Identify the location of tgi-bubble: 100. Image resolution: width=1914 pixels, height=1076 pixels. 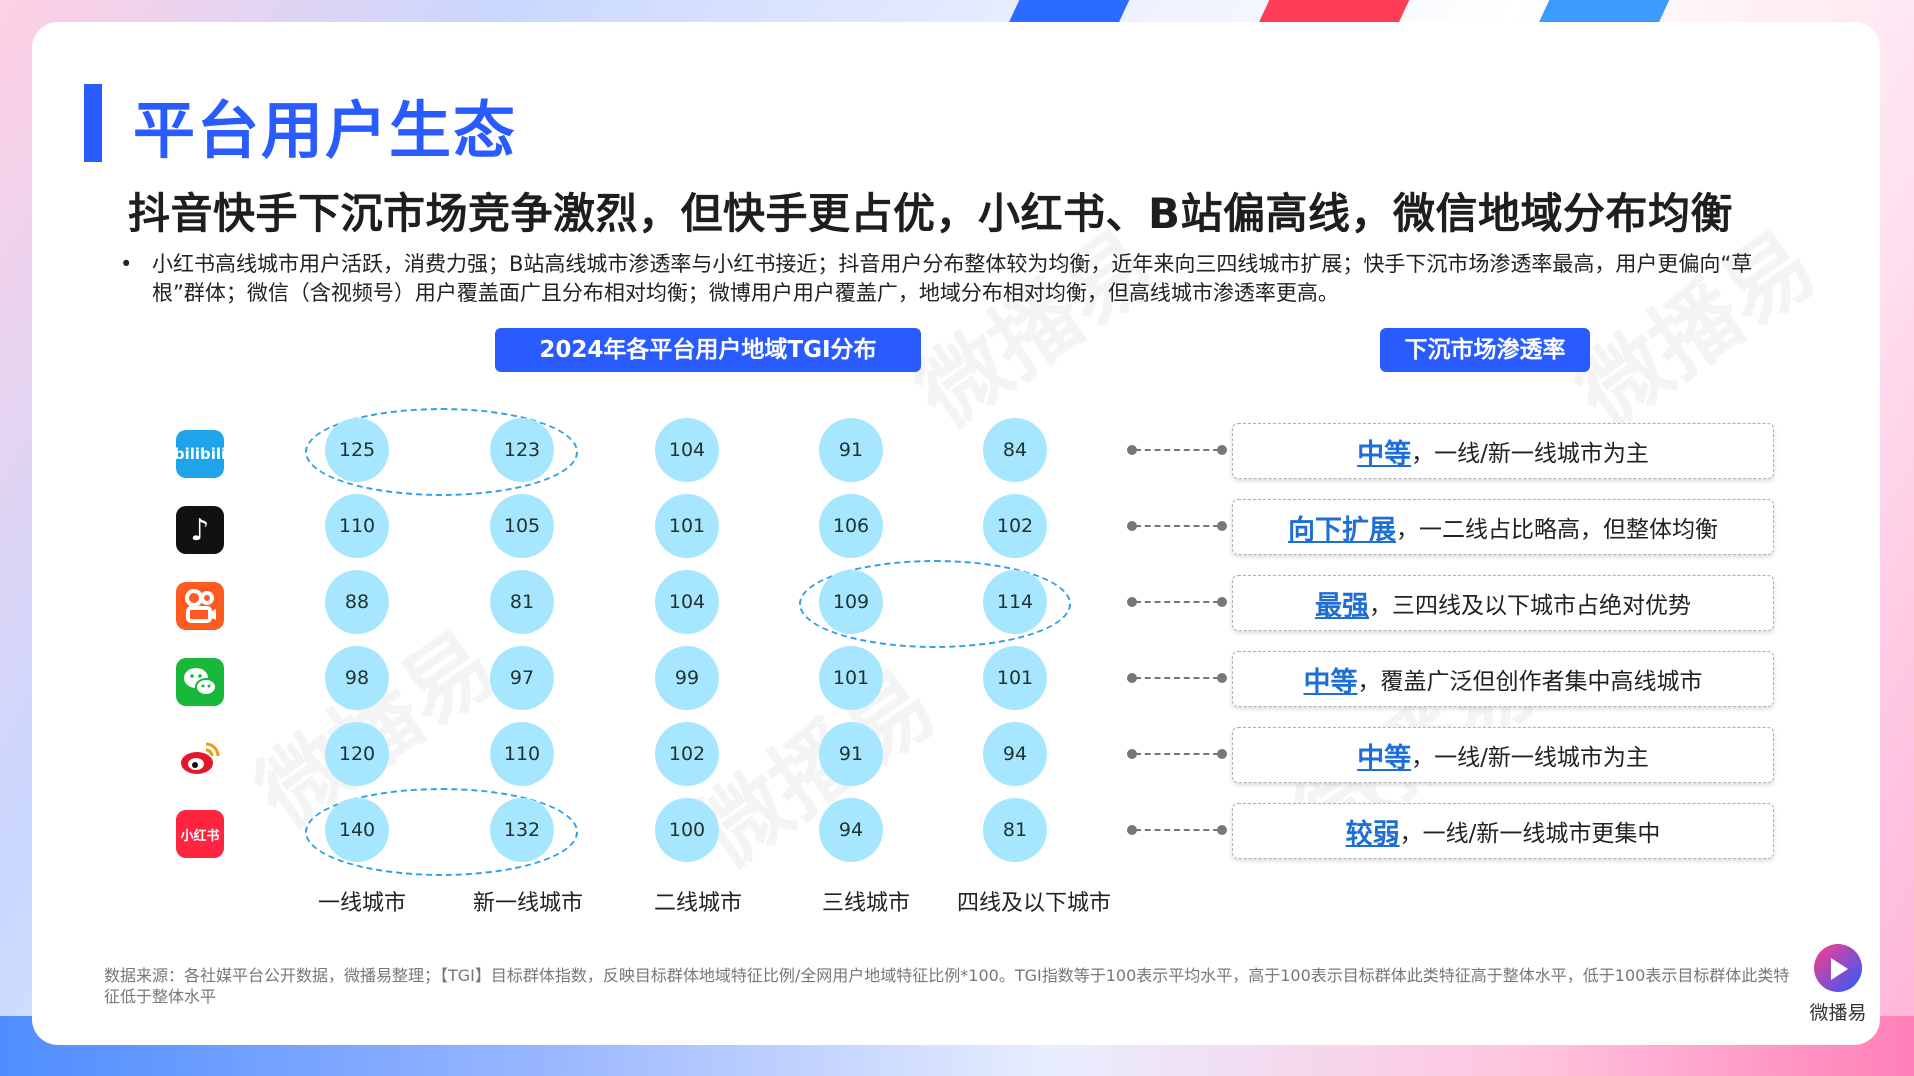
(687, 830).